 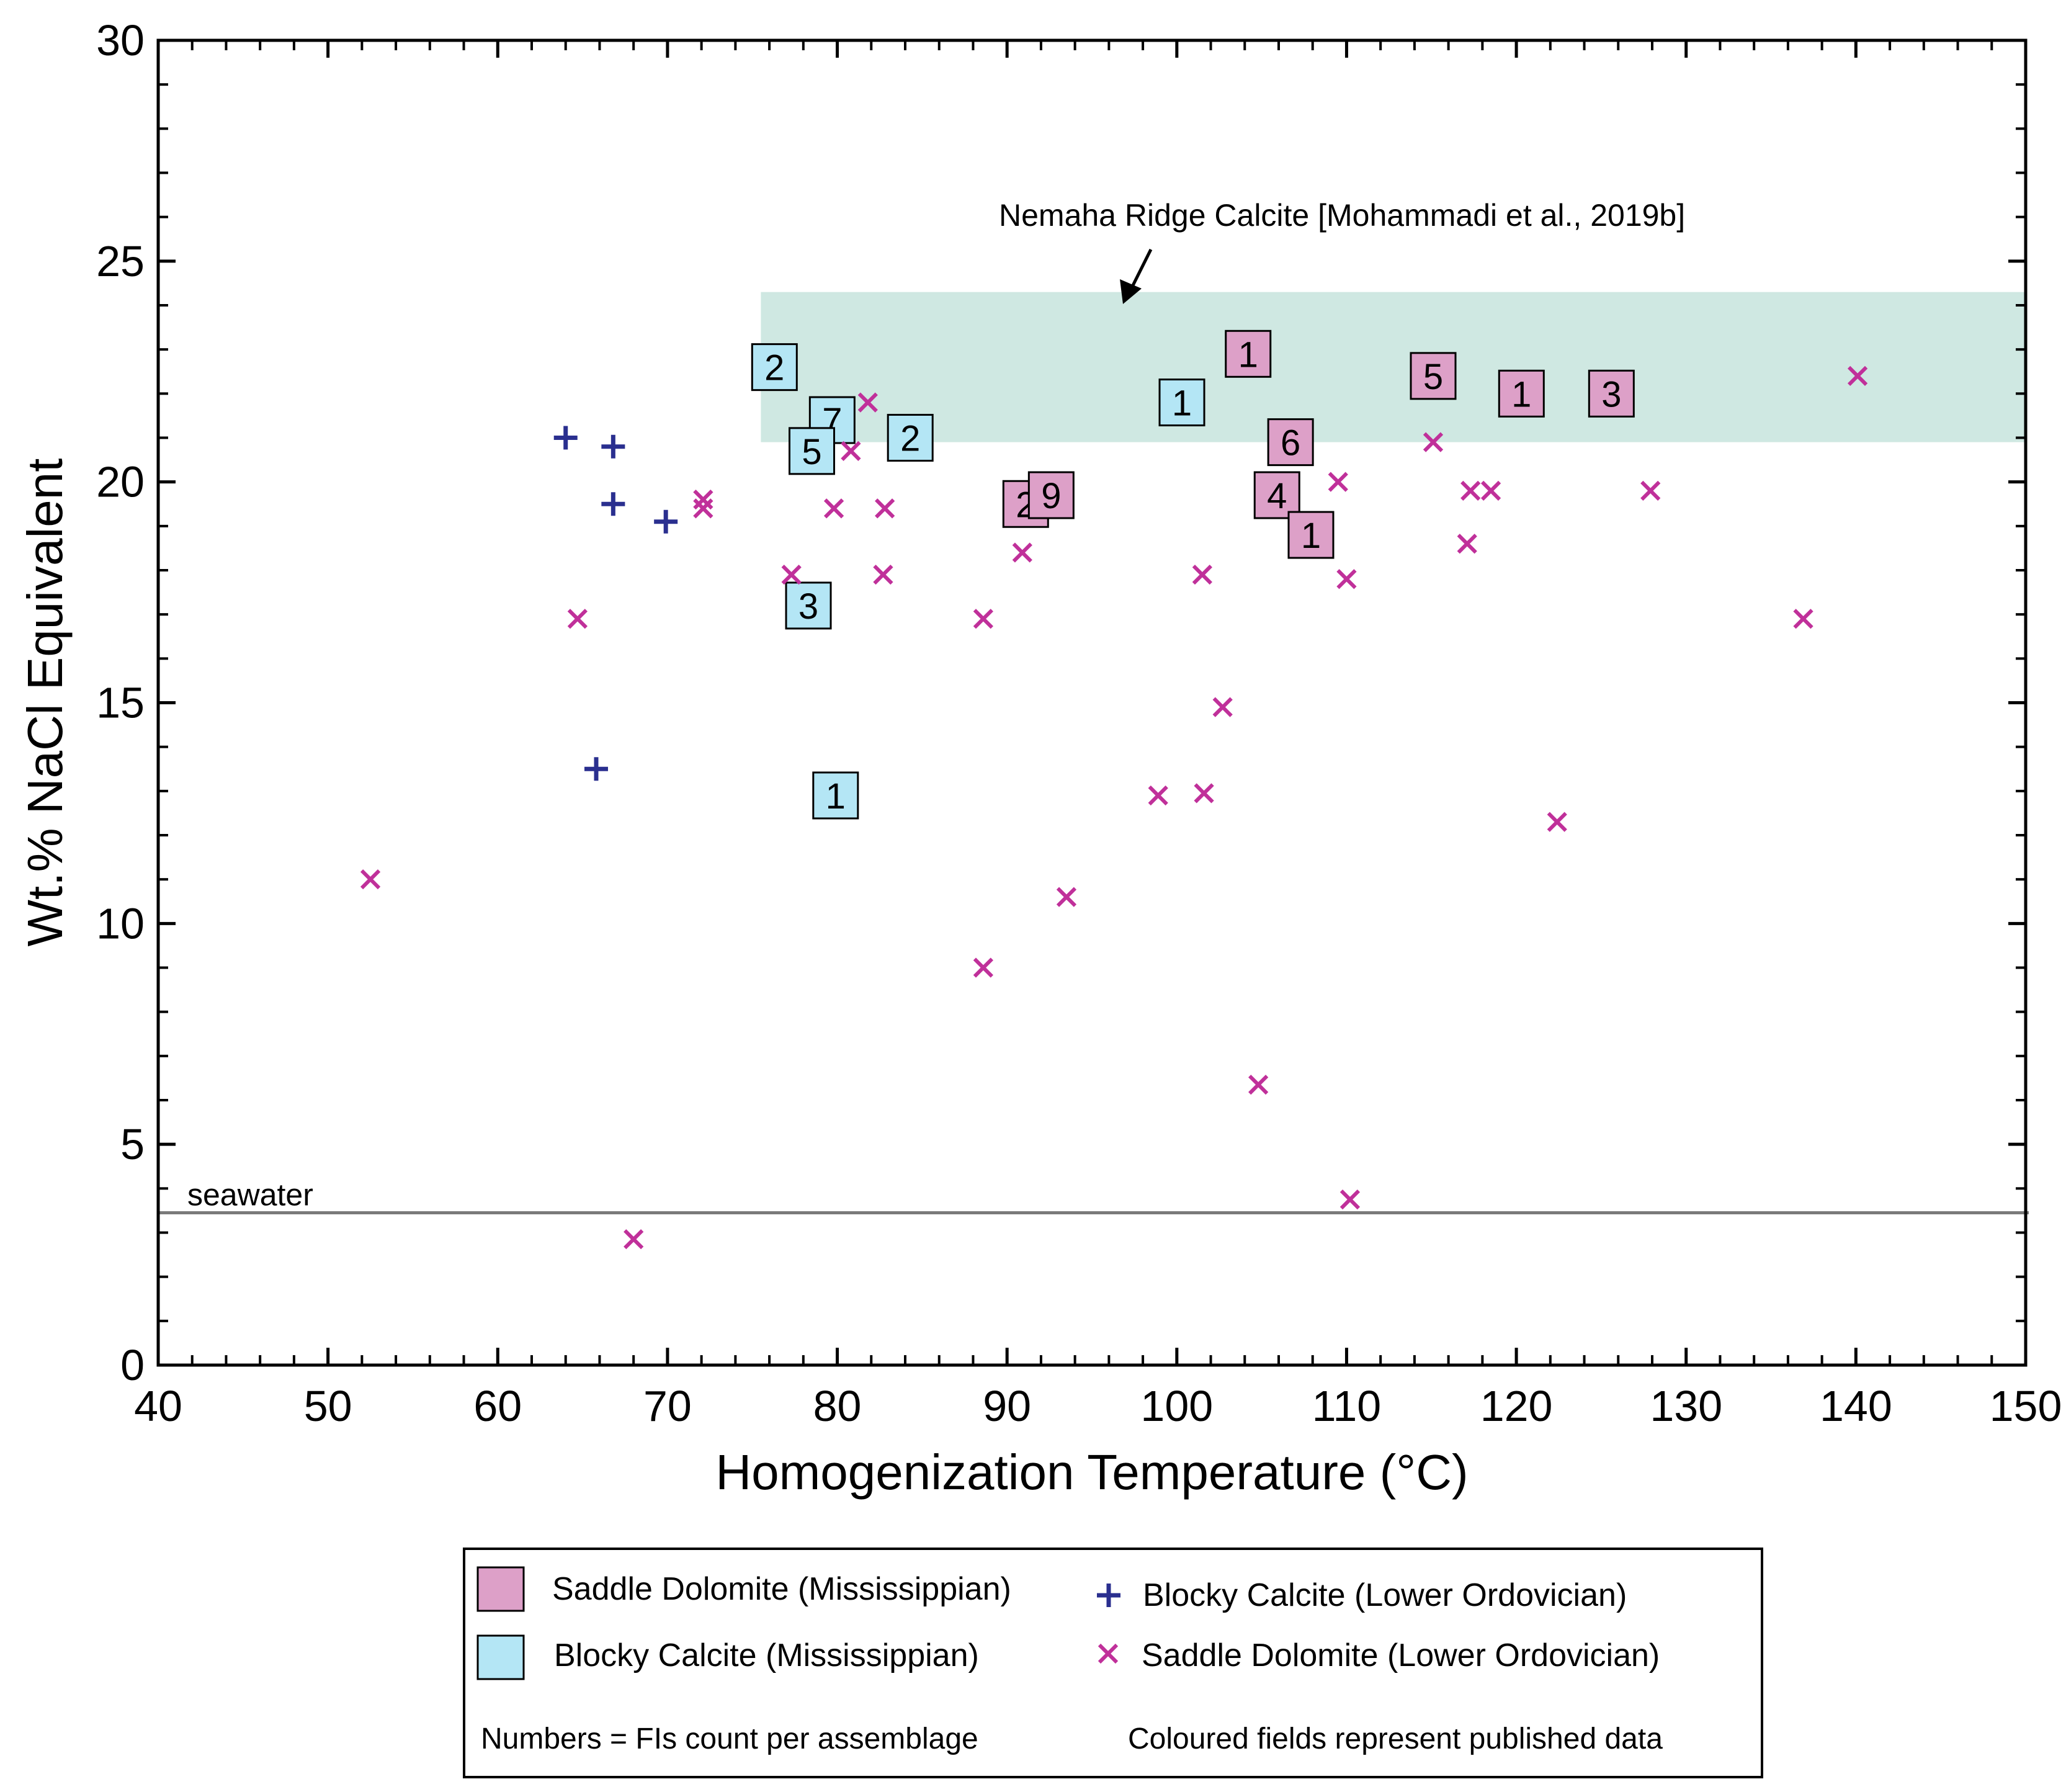 I want to click on saddle-dolomite-mississippian-count-label: 9, so click(x=1051, y=496).